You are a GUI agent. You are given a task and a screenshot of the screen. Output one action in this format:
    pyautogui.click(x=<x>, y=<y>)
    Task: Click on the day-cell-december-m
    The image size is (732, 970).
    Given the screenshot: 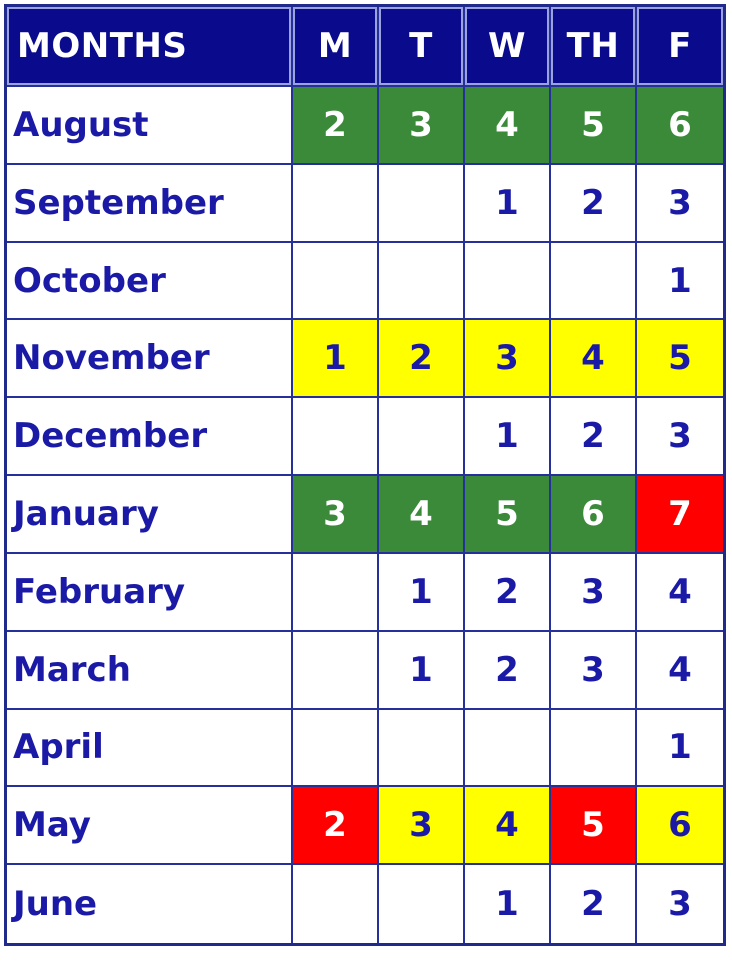 What is the action you would take?
    pyautogui.click(x=336, y=437)
    